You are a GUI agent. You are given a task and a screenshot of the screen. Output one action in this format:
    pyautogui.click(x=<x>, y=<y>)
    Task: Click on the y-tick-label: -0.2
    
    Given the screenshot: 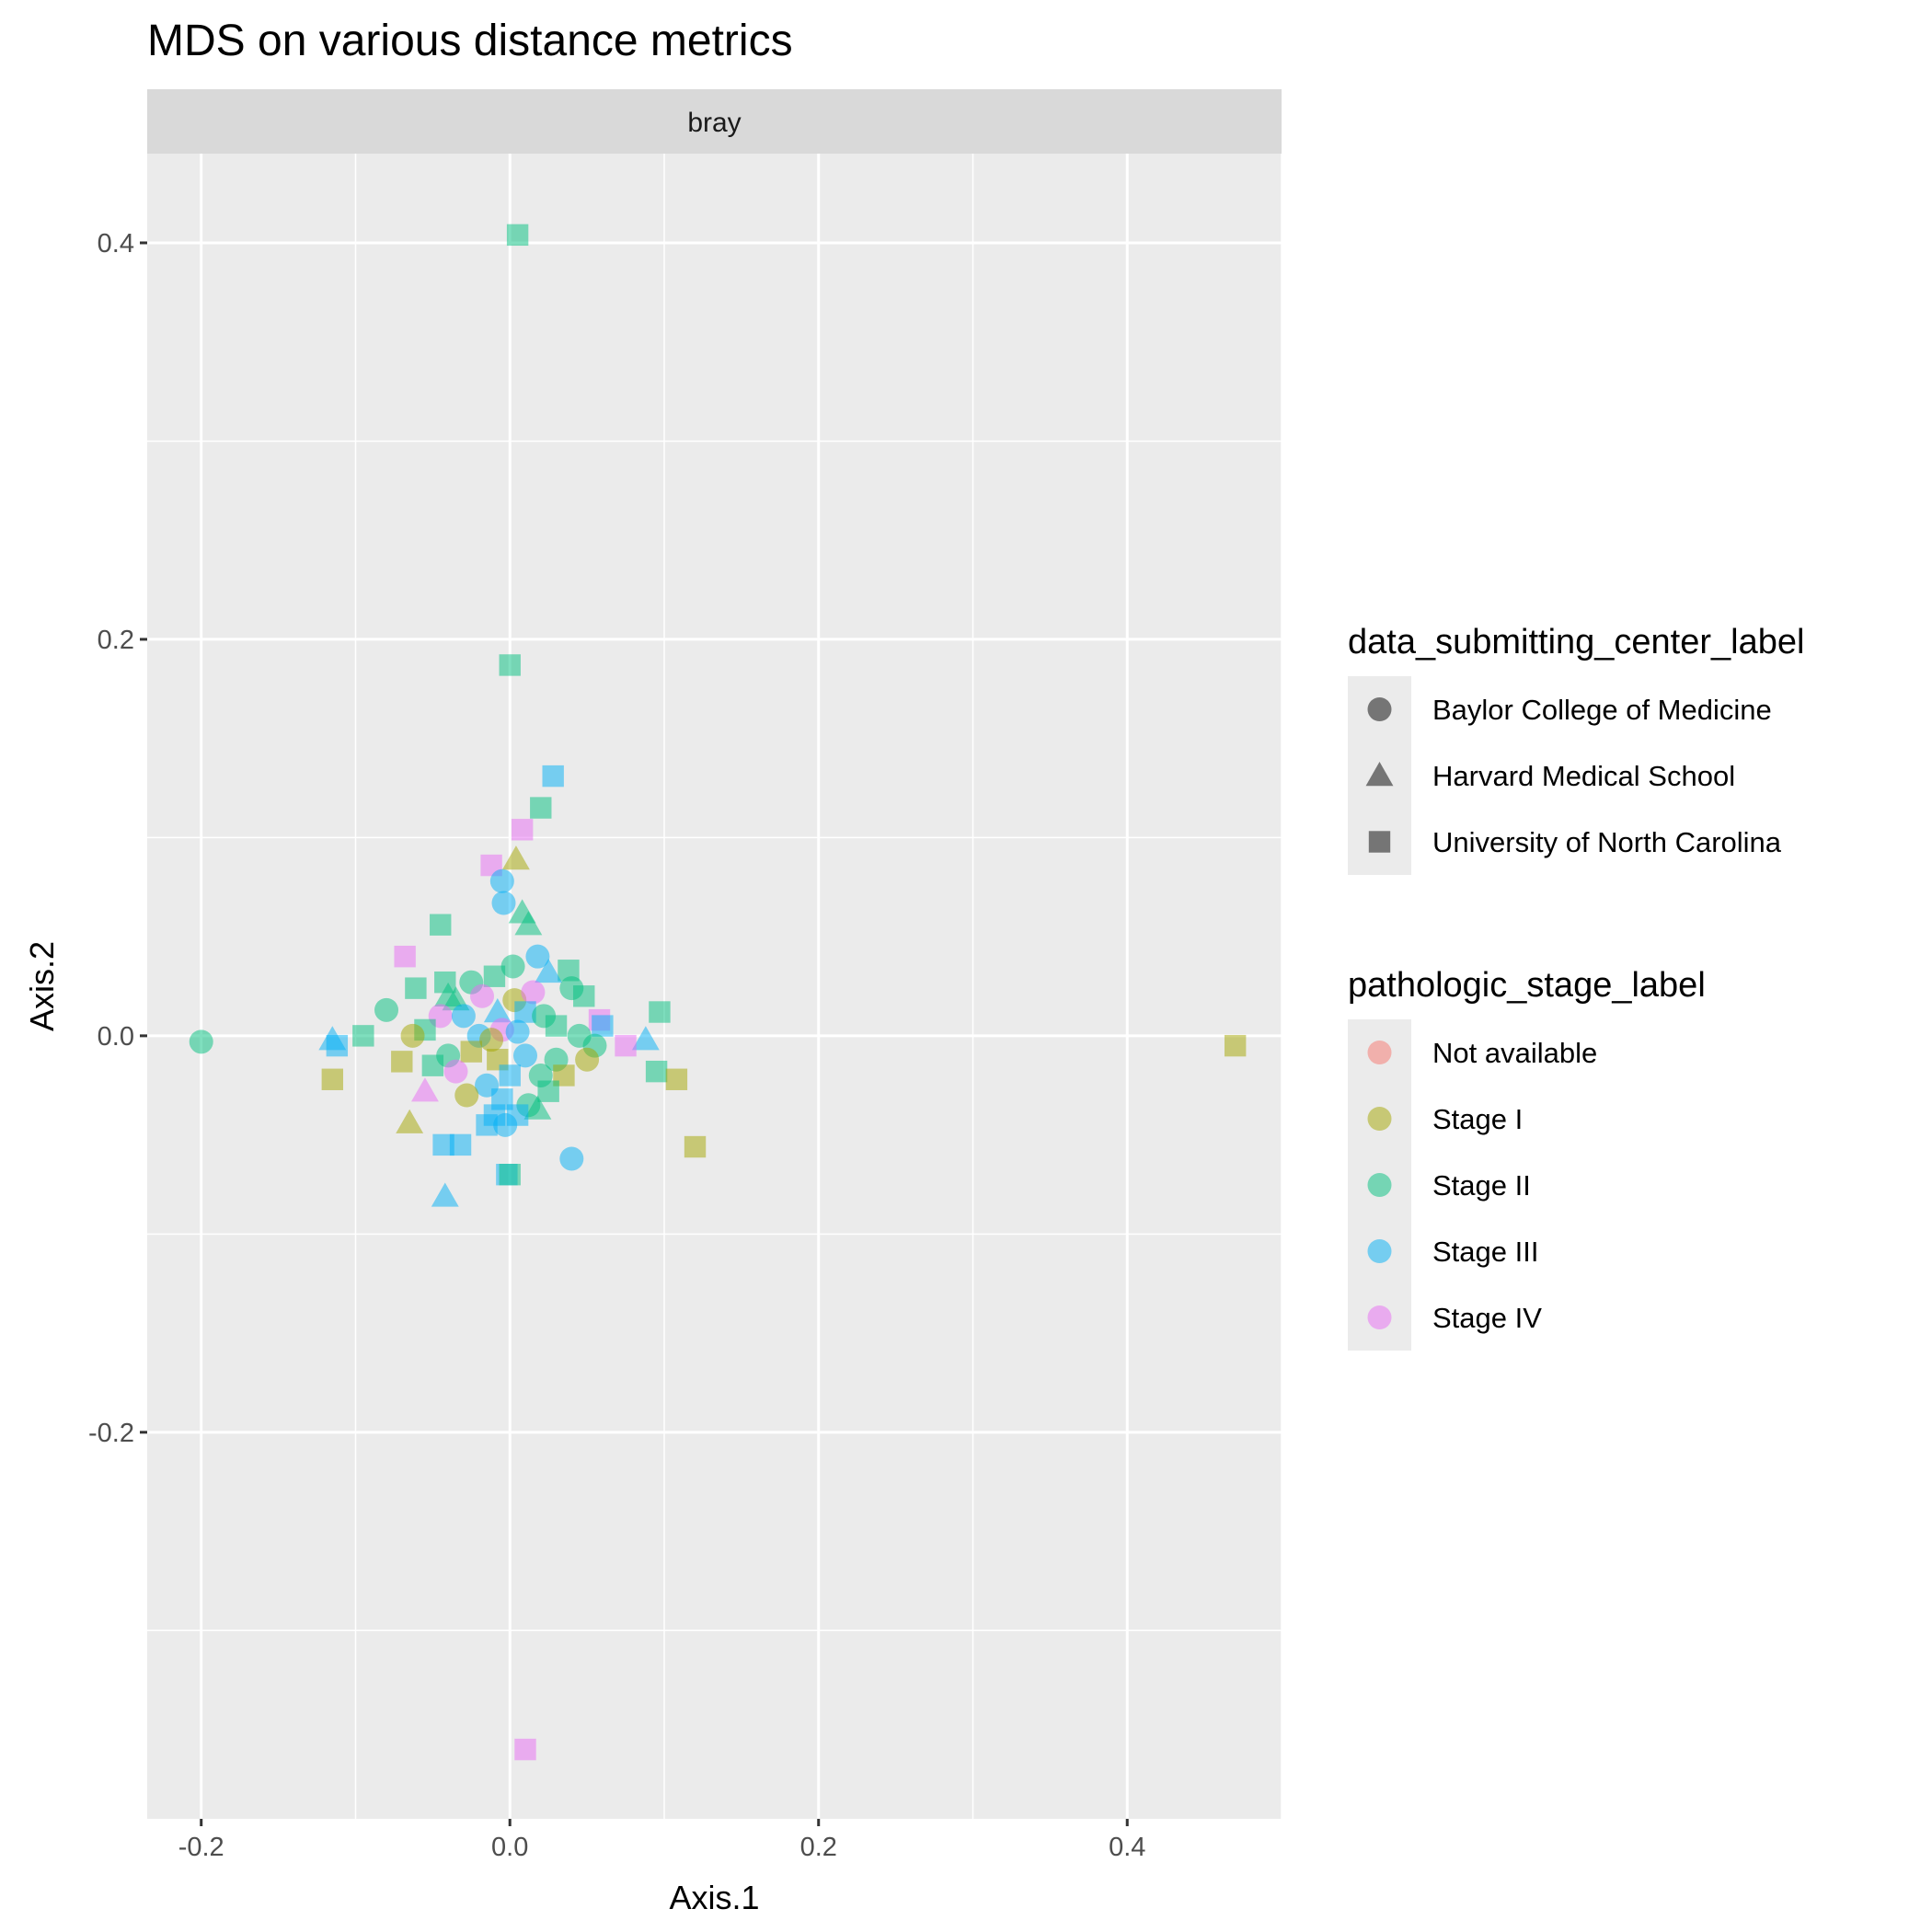 What is the action you would take?
    pyautogui.click(x=111, y=1433)
    